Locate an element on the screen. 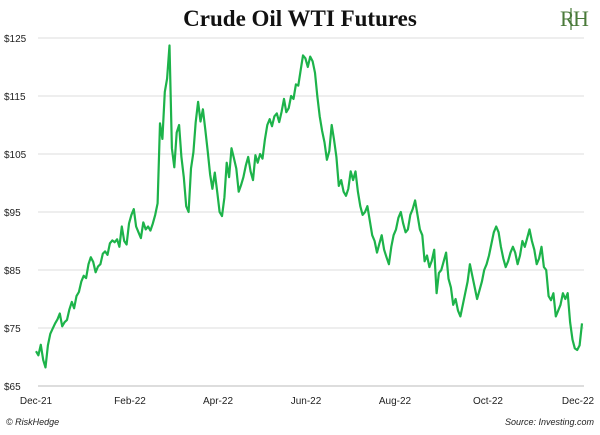 Image resolution: width=600 pixels, height=435 pixels. copyright-text: © RiskHedge is located at coordinates (33, 422).